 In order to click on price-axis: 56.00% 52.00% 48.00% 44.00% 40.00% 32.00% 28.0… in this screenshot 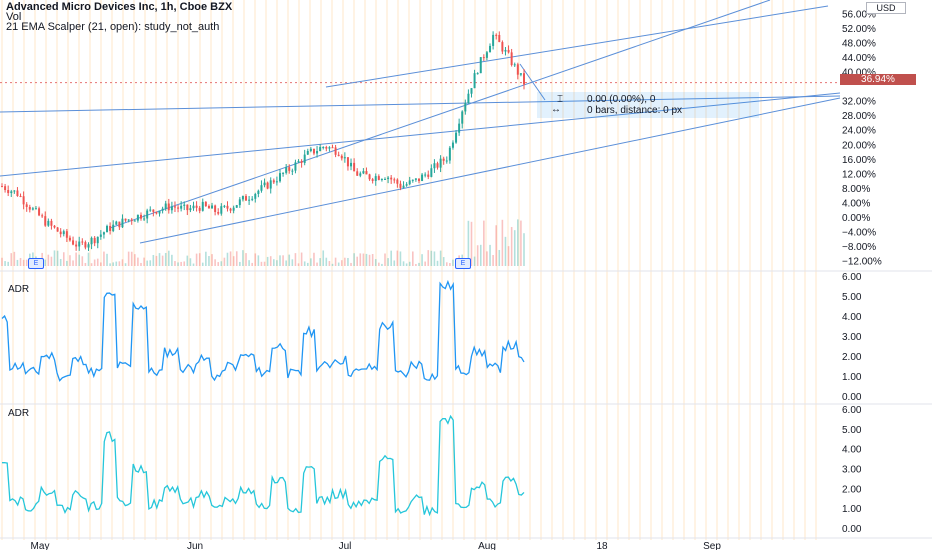, I will do `click(862, 272)`.